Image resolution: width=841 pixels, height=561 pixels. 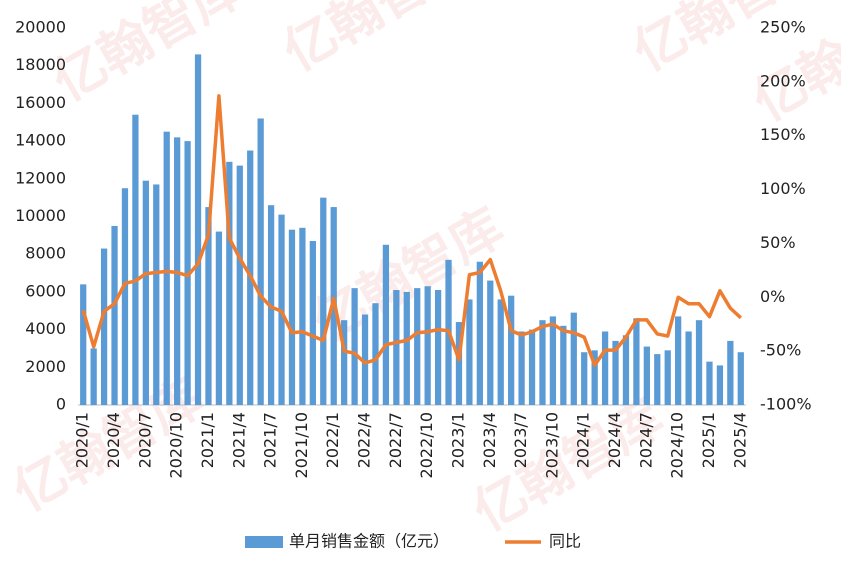 I want to click on x-tick-label: 2021/10, so click(x=301, y=445).